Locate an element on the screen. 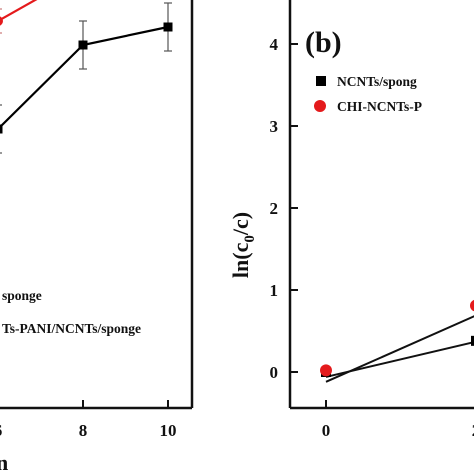  y-title-main: ln(c is located at coordinates (240, 260).